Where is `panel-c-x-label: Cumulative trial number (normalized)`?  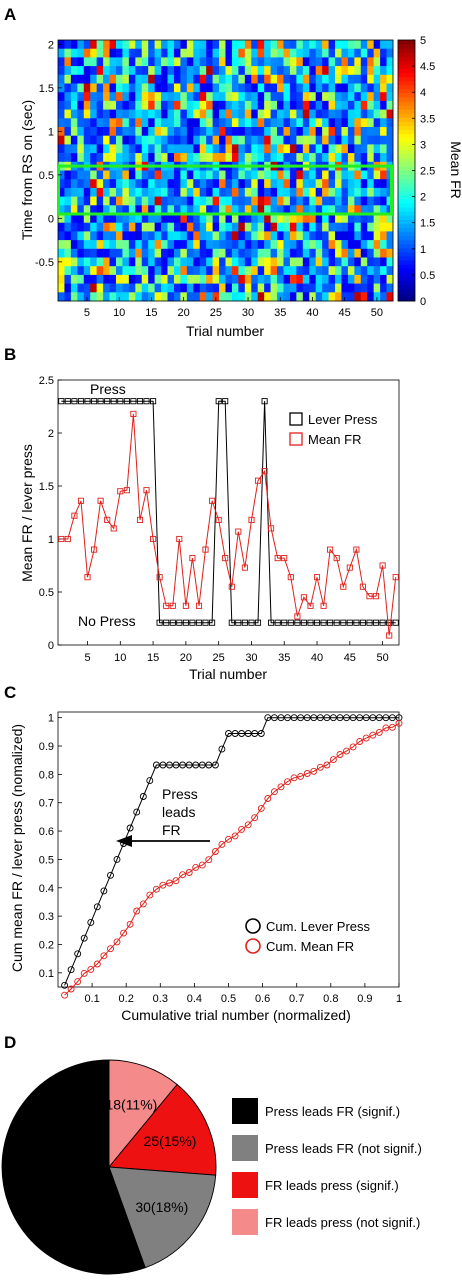 panel-c-x-label: Cumulative trial number (normalized) is located at coordinates (236, 1015).